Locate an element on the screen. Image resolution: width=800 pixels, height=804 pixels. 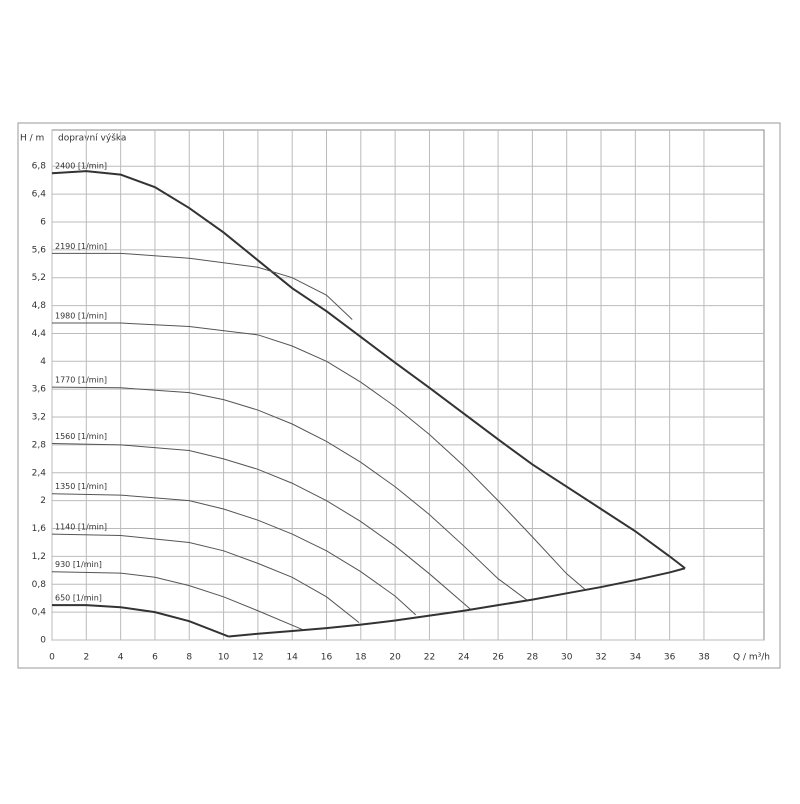
y-tick-label: 2,8 is located at coordinates (39, 445).